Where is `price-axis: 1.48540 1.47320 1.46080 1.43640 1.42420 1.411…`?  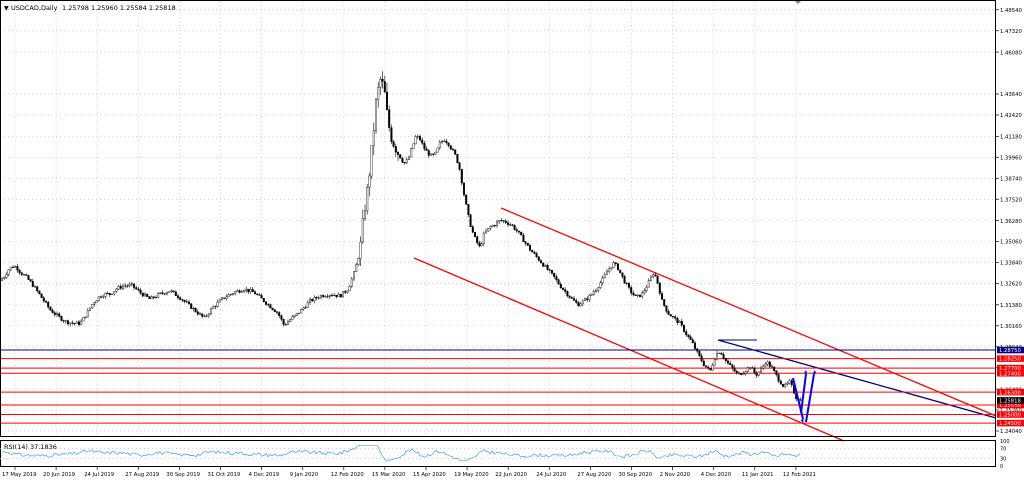 price-axis: 1.48540 1.47320 1.46080 1.43640 1.42420 1.411… is located at coordinates (1010, 221).